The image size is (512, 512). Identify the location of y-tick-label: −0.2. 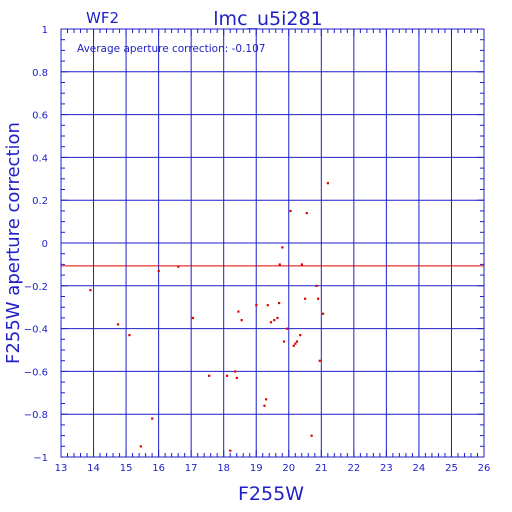
(36, 287).